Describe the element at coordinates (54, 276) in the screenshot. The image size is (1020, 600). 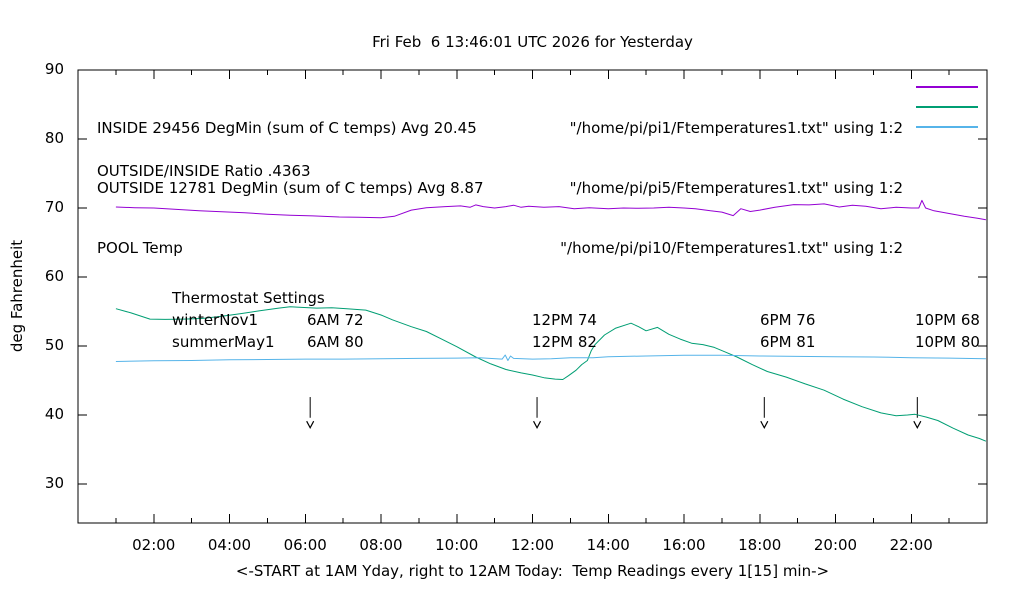
I see `y-tick-label: 60` at that location.